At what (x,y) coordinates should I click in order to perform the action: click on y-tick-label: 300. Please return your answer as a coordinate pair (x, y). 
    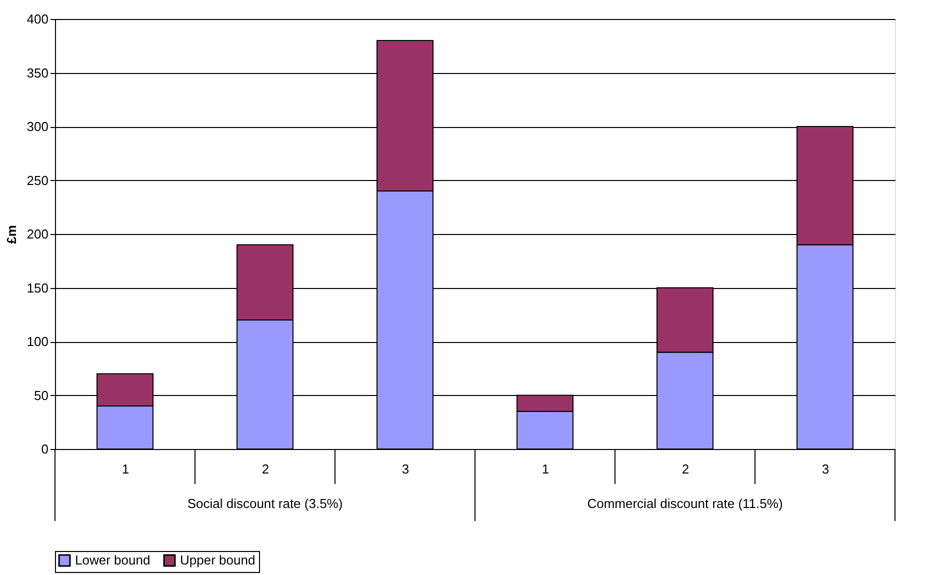
    Looking at the image, I should click on (37, 126).